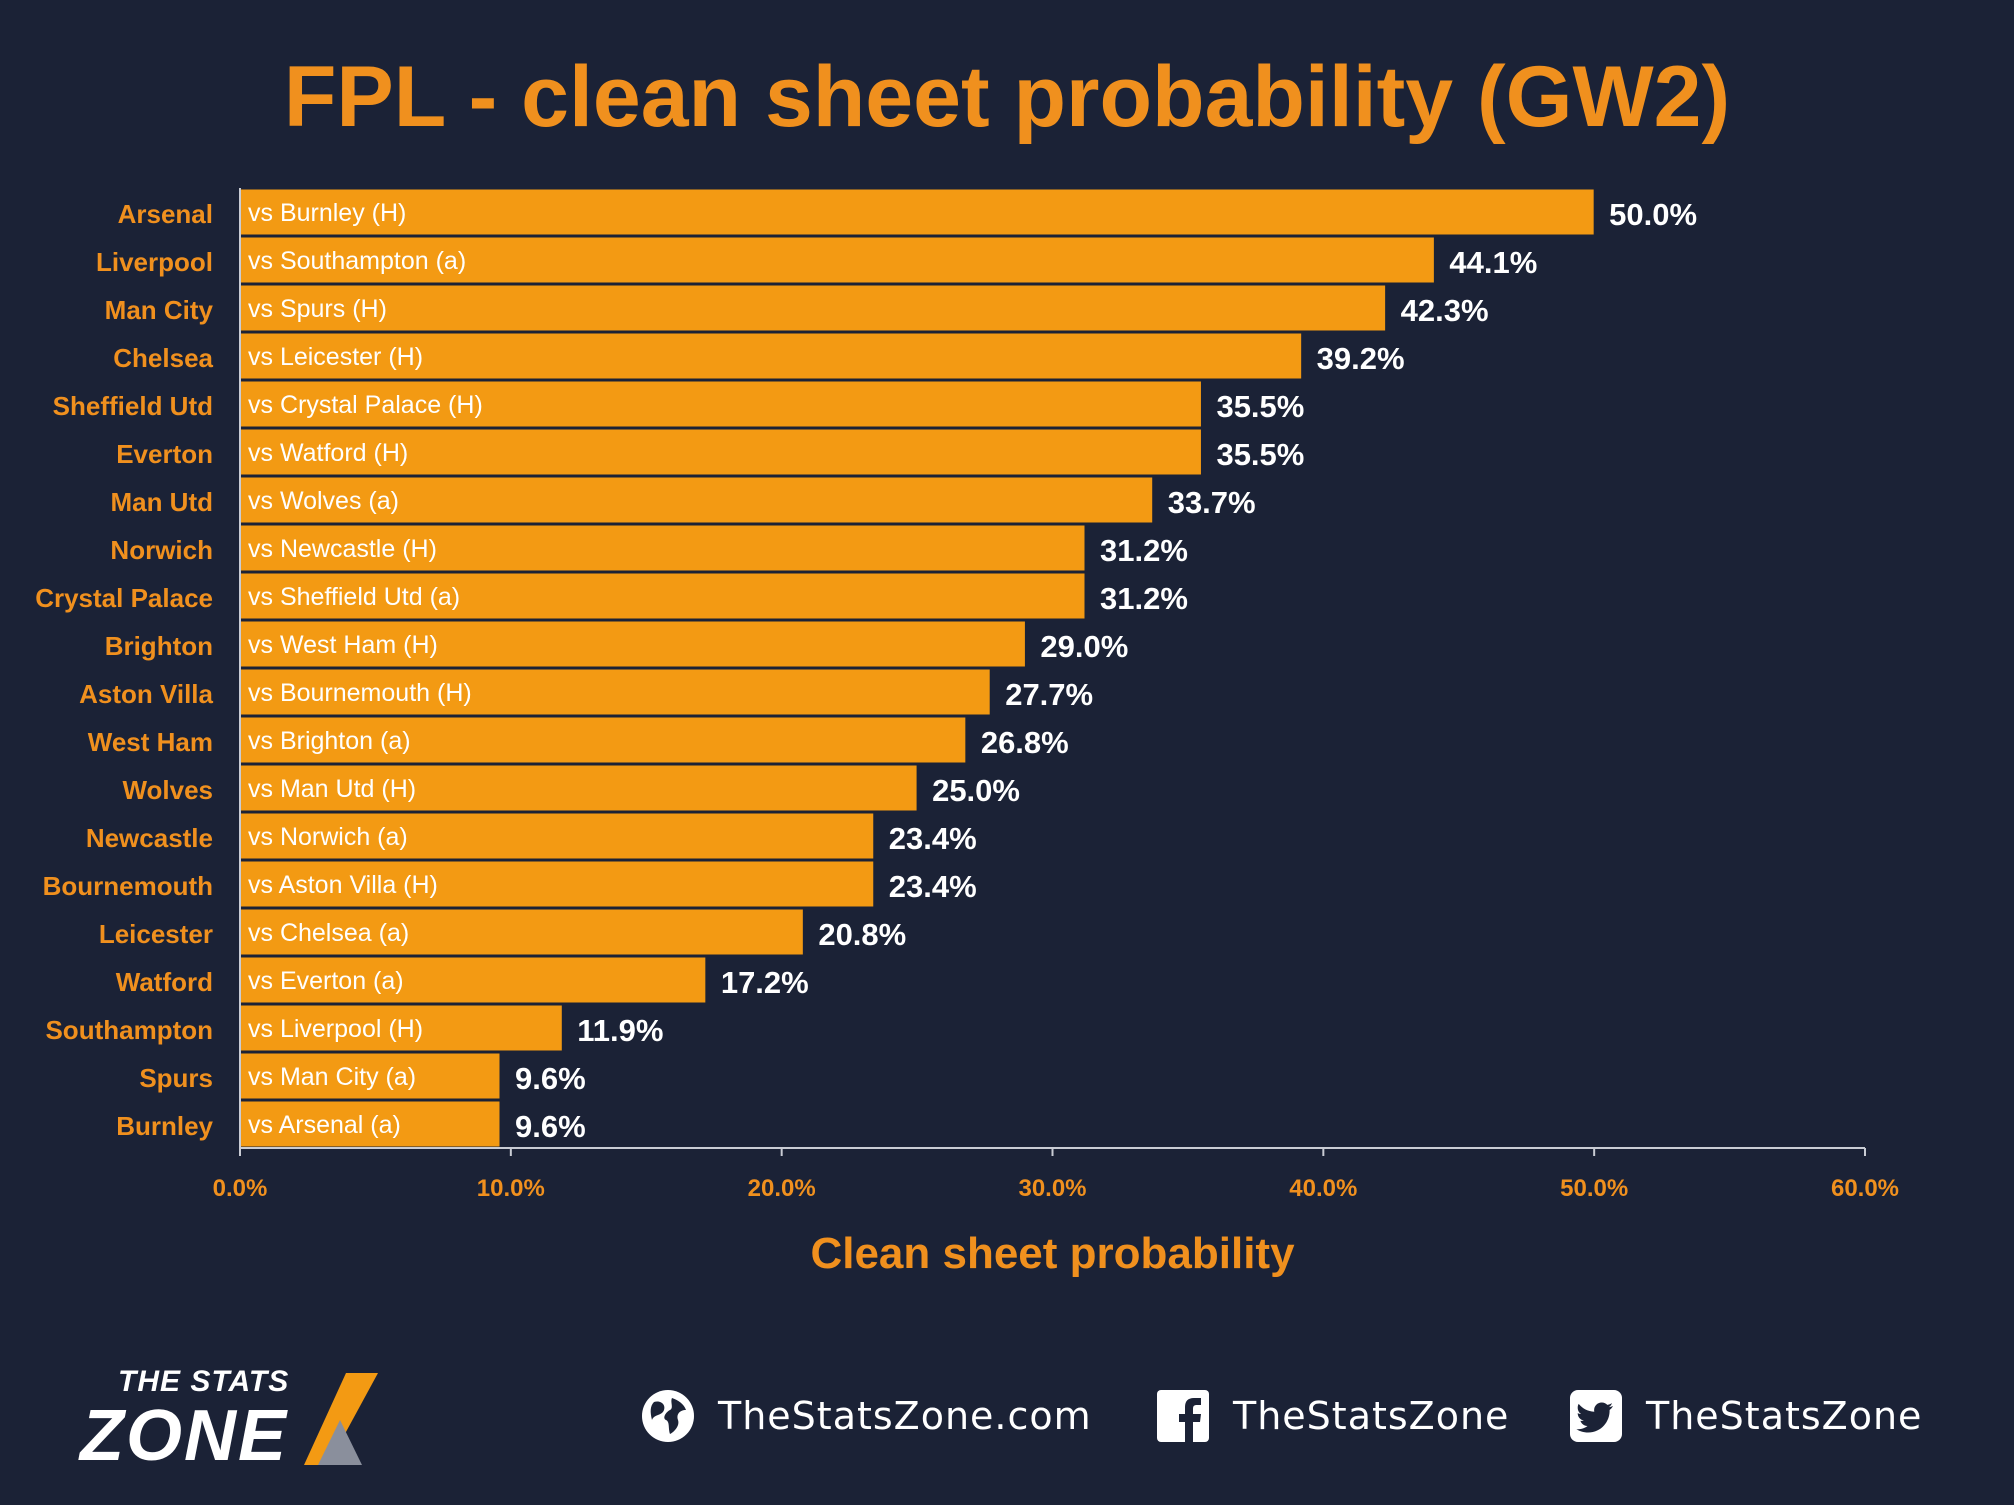 The height and width of the screenshot is (1505, 2014). Describe the element at coordinates (328, 837) in the screenshot. I see `fixture-label: vs Norwich (a)` at that location.